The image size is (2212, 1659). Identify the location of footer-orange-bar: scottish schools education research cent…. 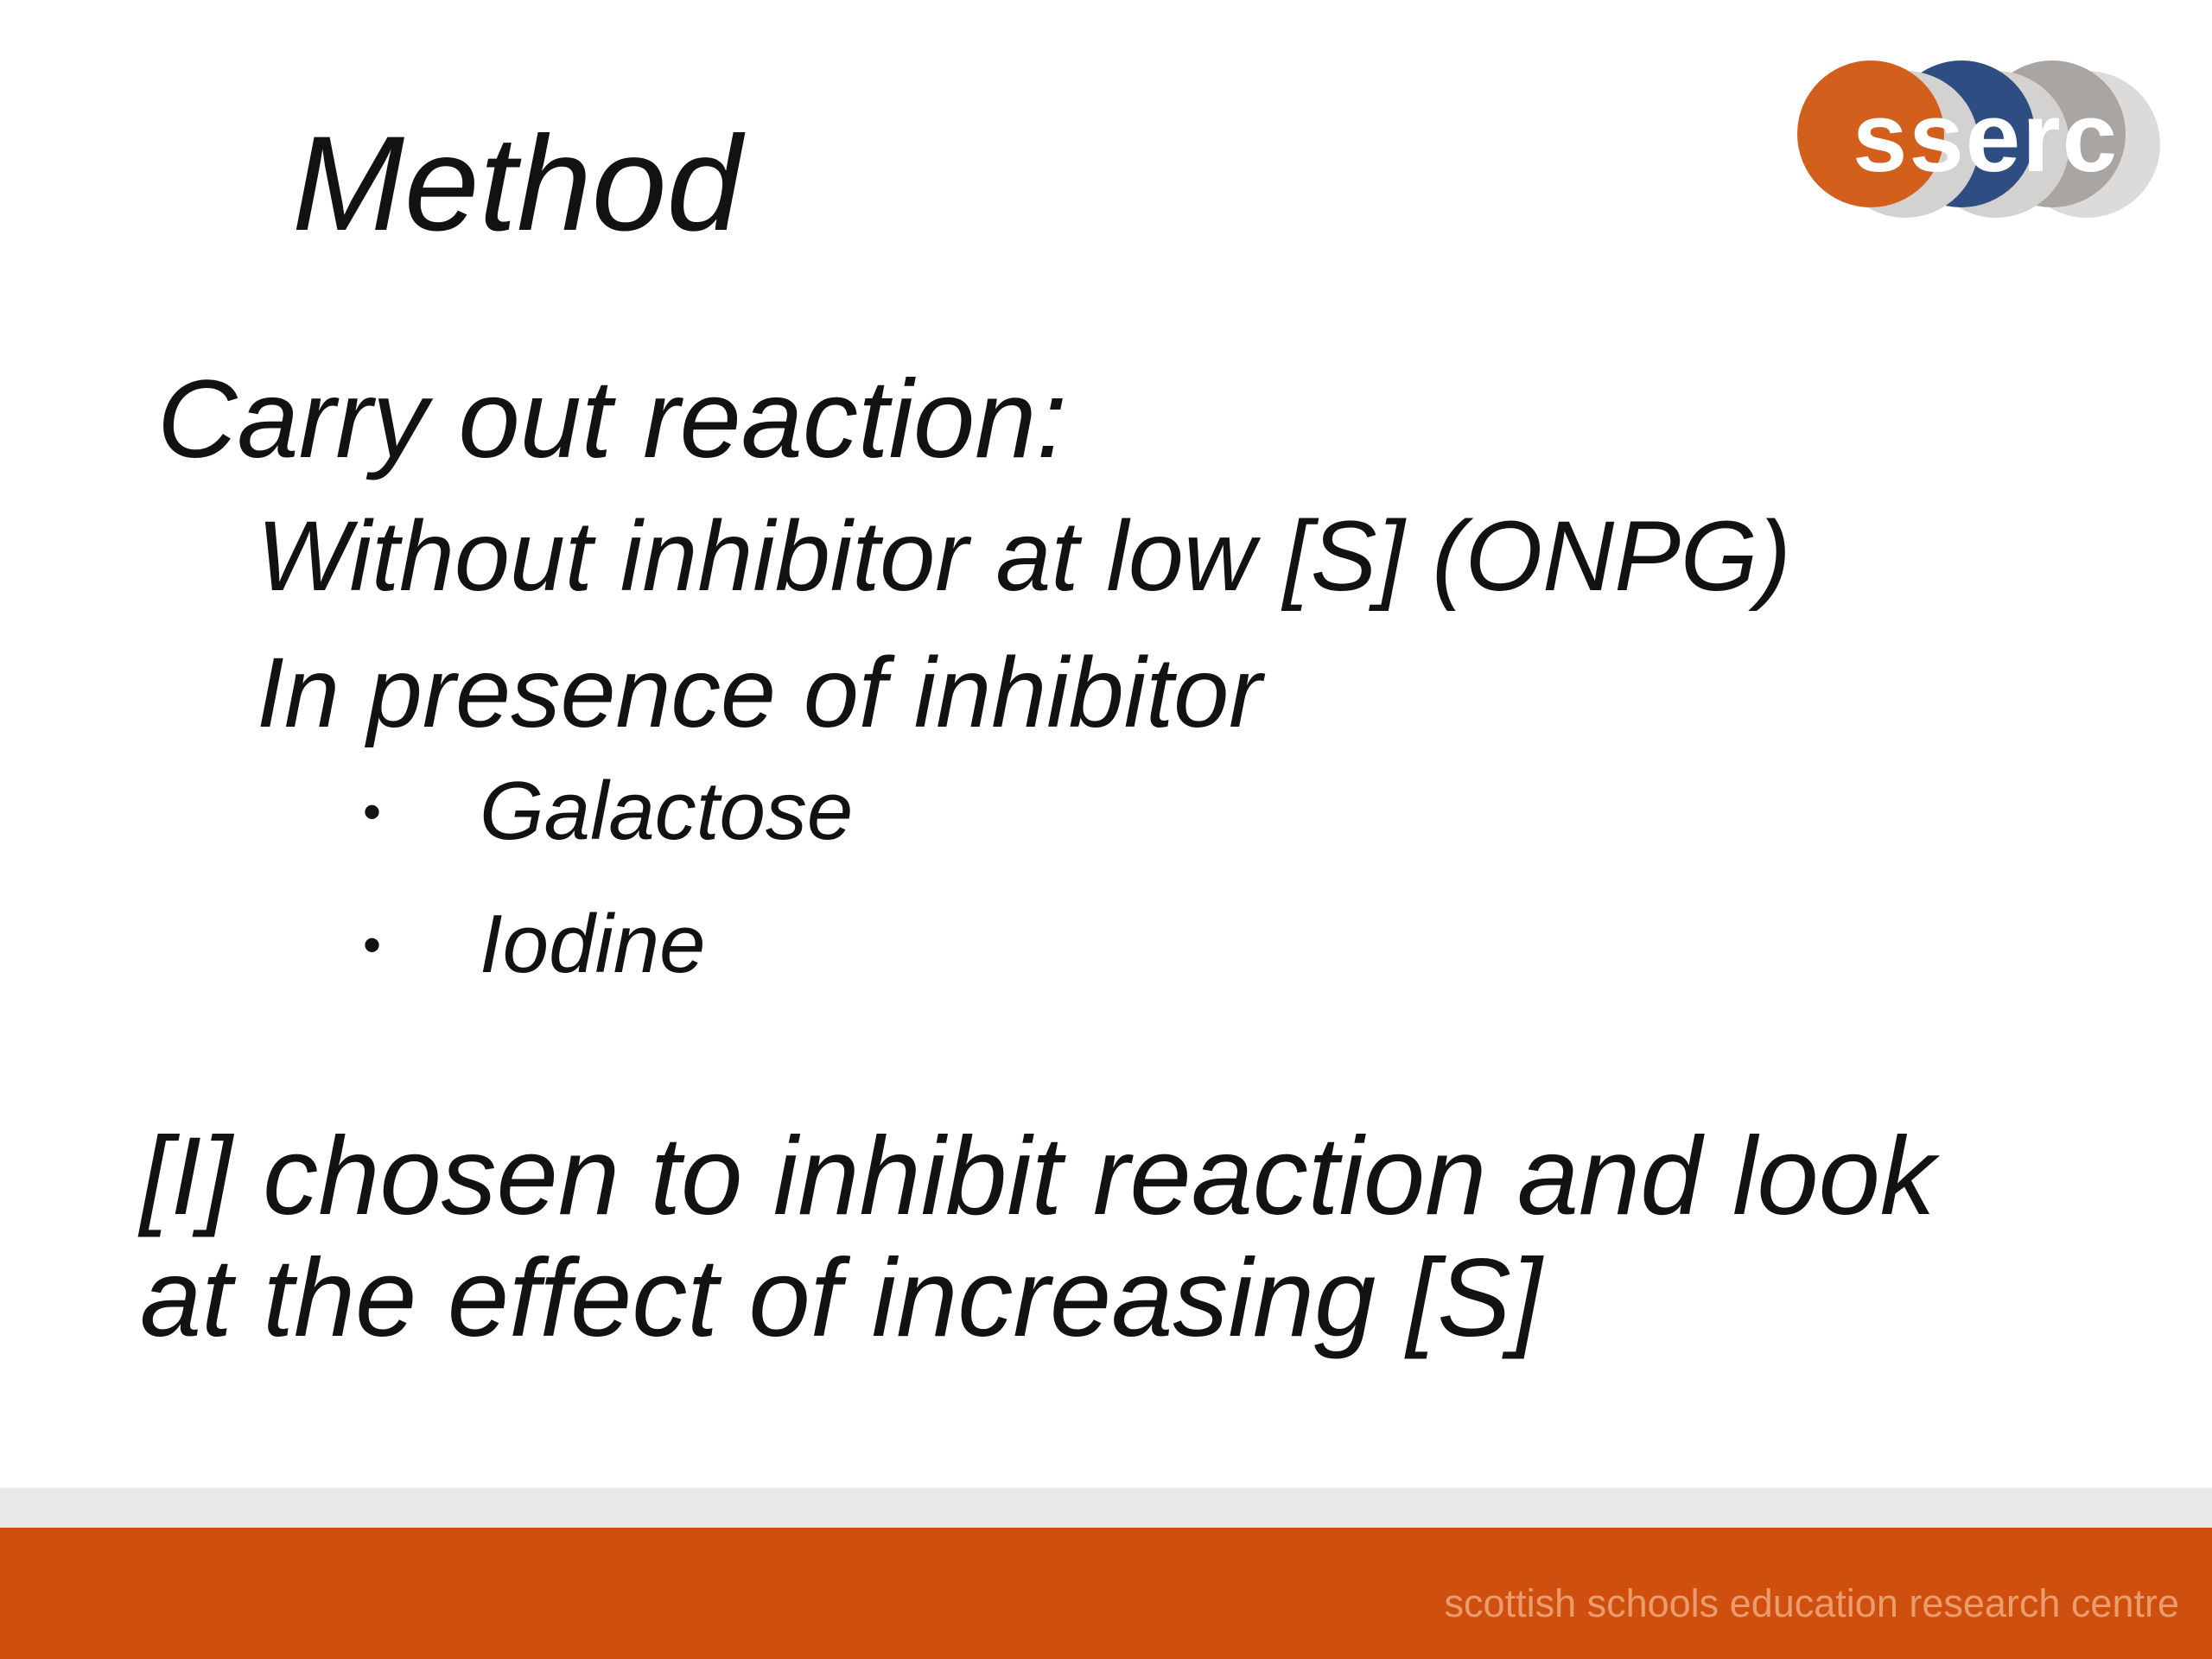
(1106, 1593).